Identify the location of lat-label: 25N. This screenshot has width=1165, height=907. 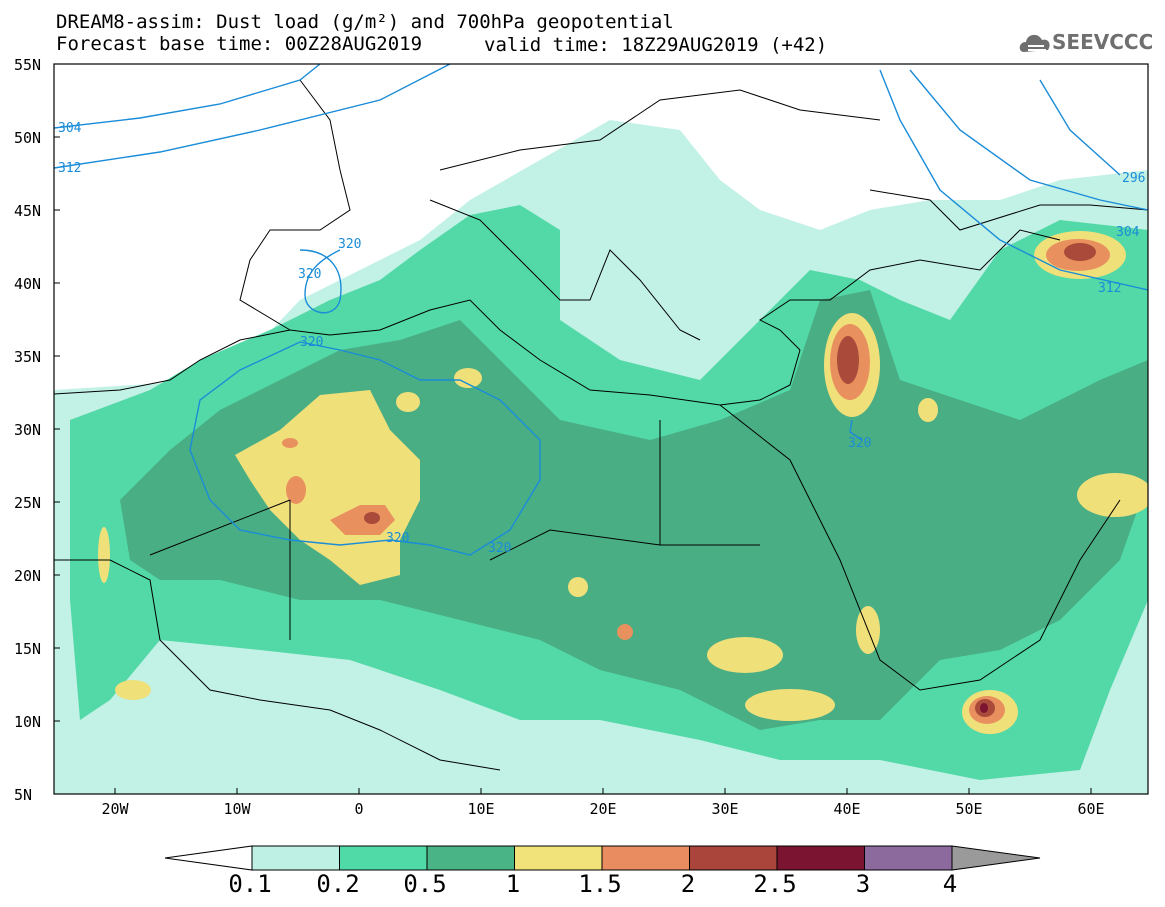
(28, 503).